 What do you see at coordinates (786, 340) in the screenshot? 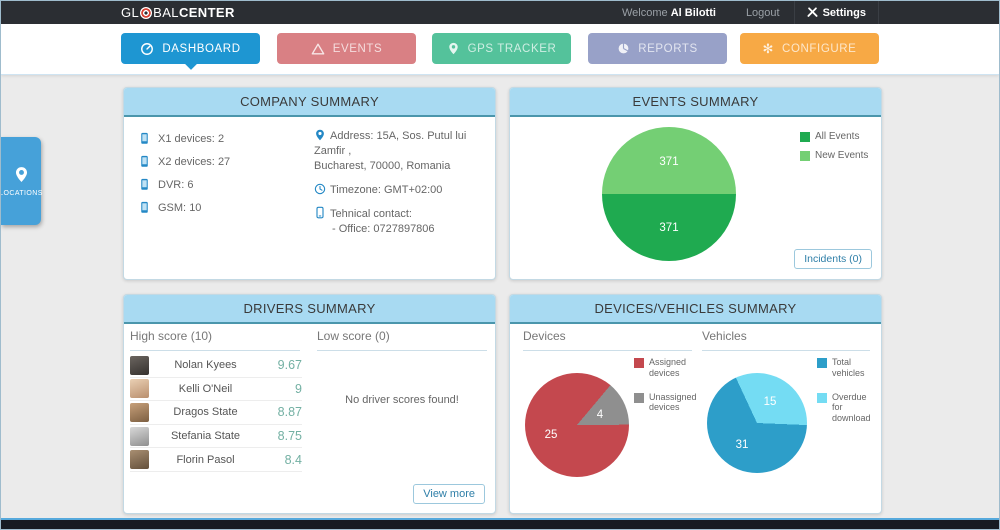
I see `vehicles-heading: Vehicles` at bounding box center [786, 340].